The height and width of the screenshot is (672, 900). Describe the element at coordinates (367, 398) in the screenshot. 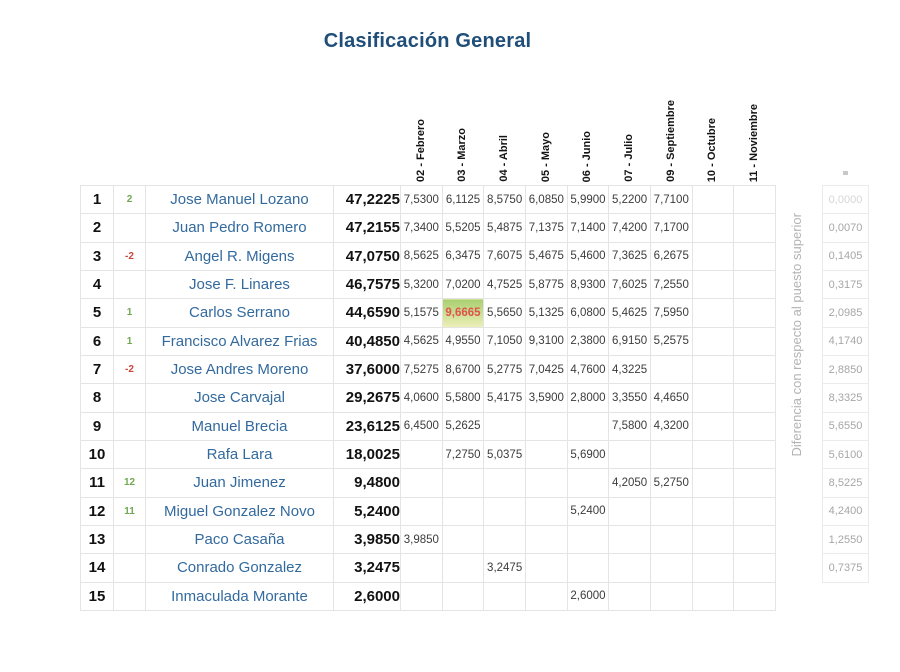

I see `total-score-cell: 29,2675` at that location.